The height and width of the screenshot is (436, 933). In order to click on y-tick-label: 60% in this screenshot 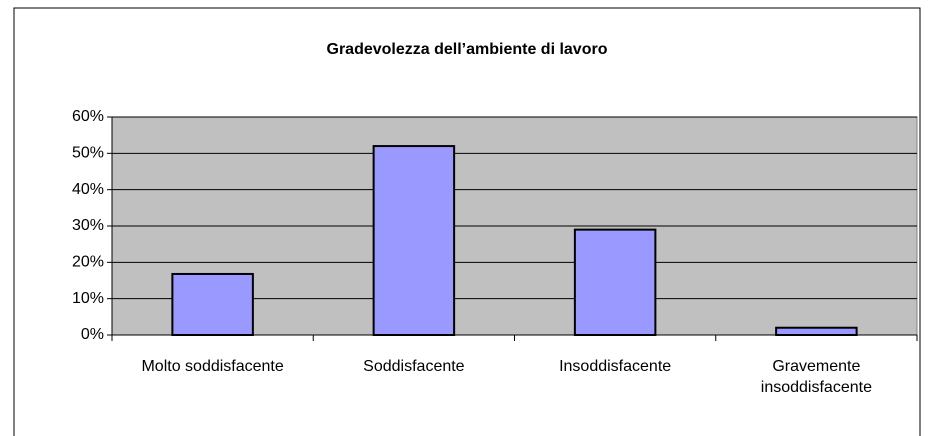, I will do `click(88, 116)`.